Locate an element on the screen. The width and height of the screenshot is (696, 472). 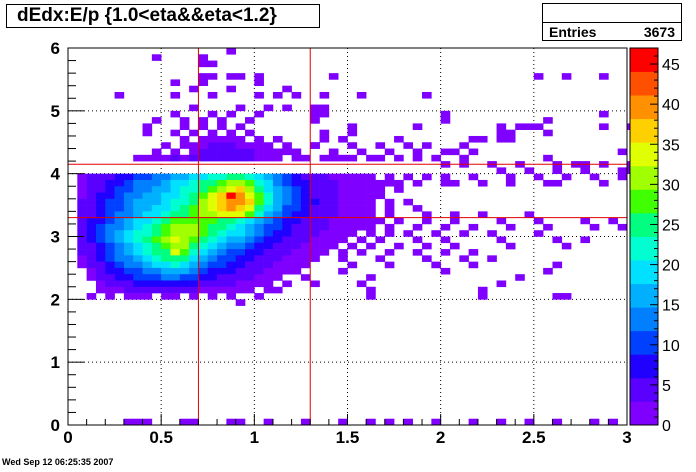
color-scale-label: 20 is located at coordinates (671, 266).